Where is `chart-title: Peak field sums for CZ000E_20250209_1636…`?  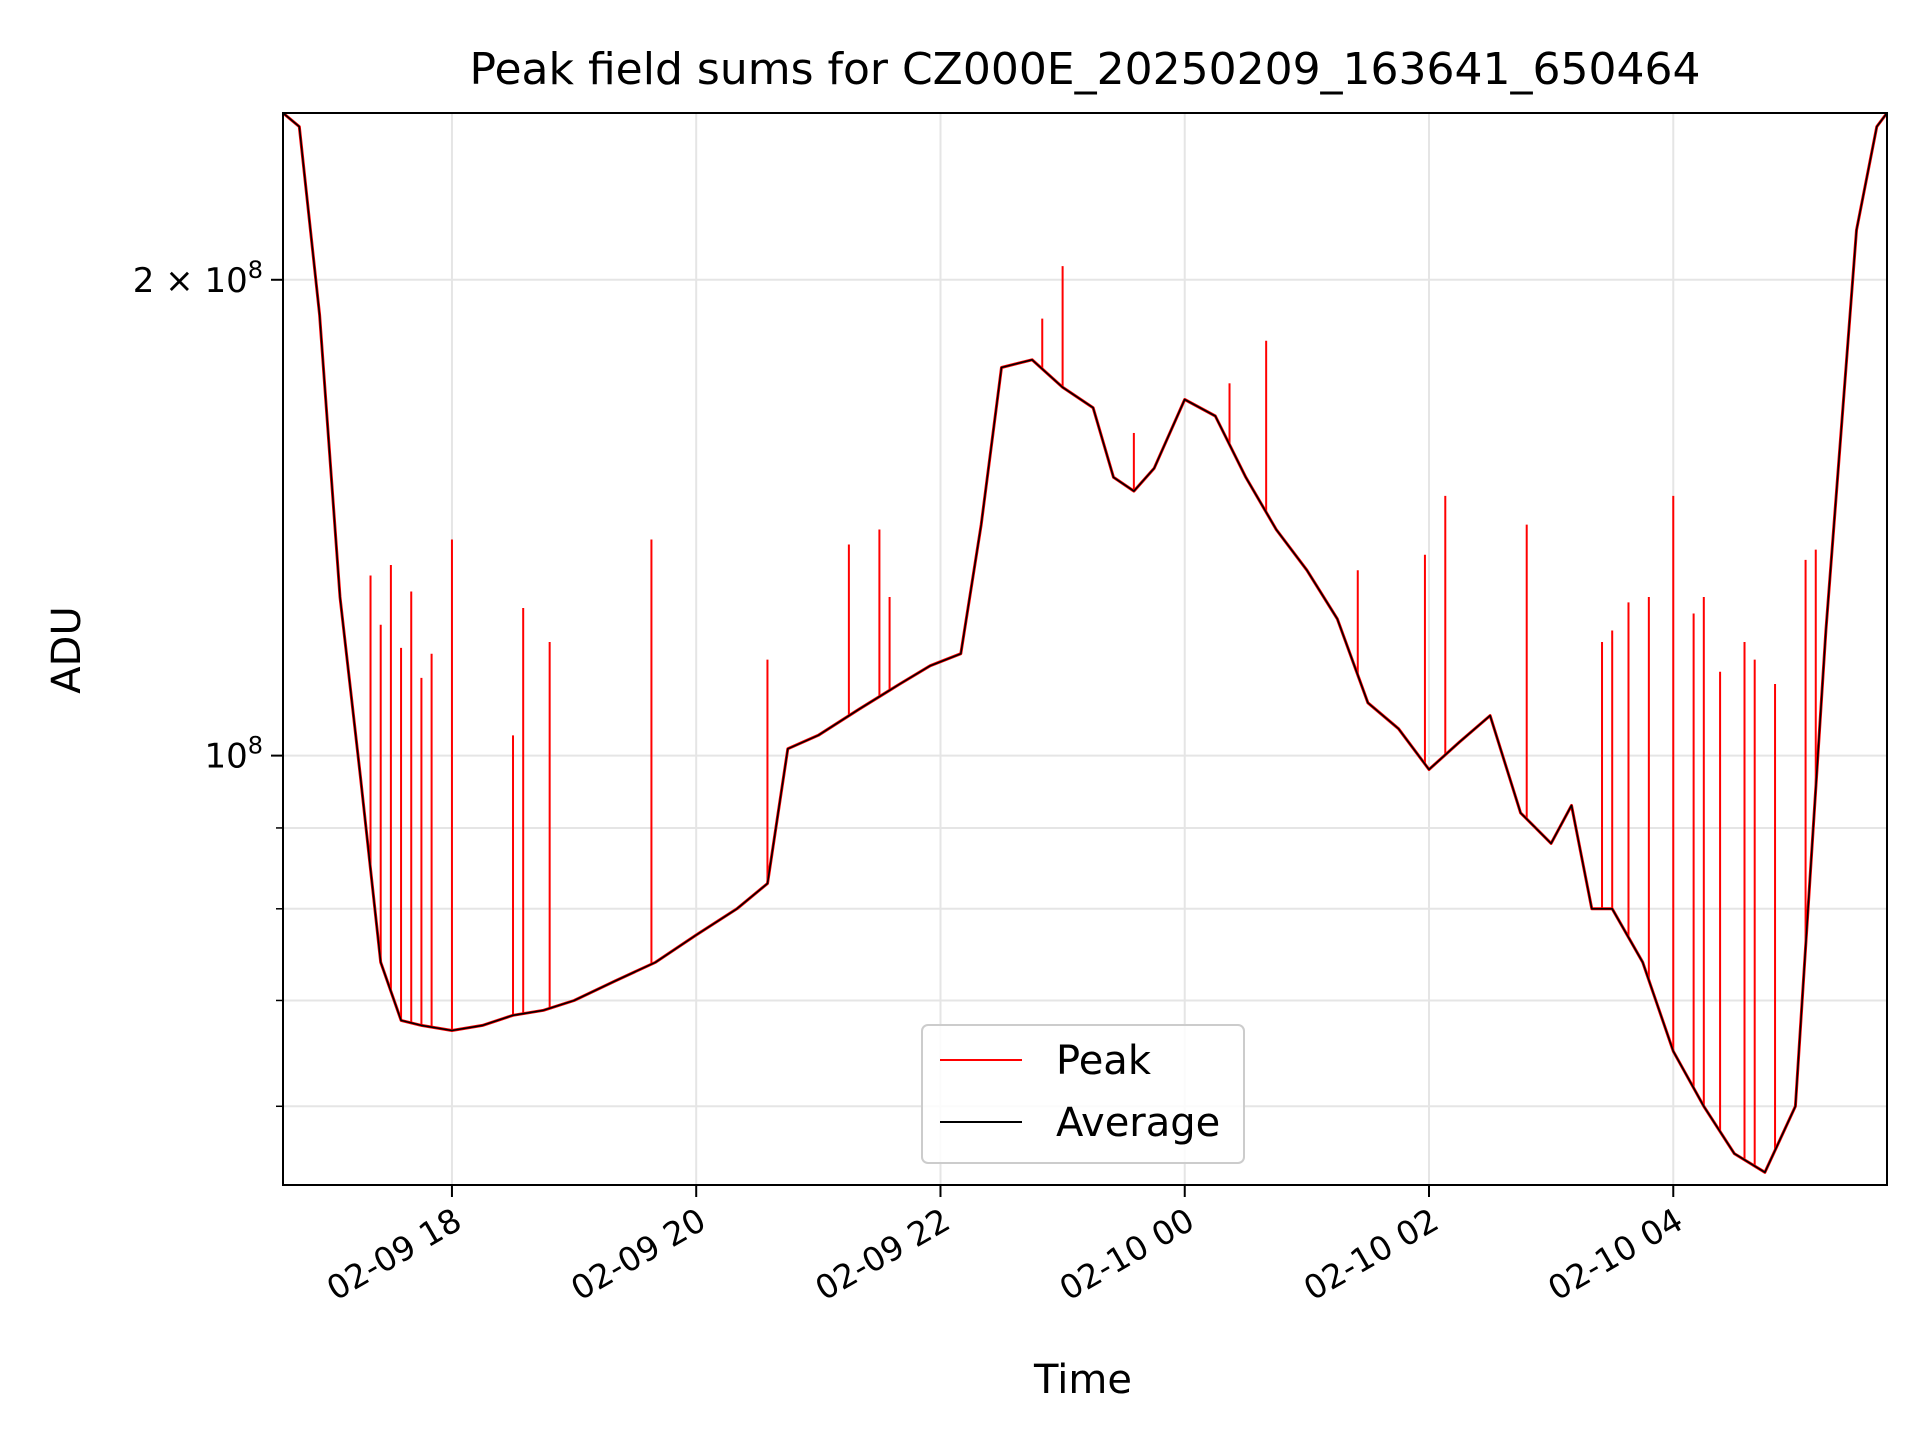 chart-title: Peak field sums for CZ000E_20250209_1636… is located at coordinates (1085, 69).